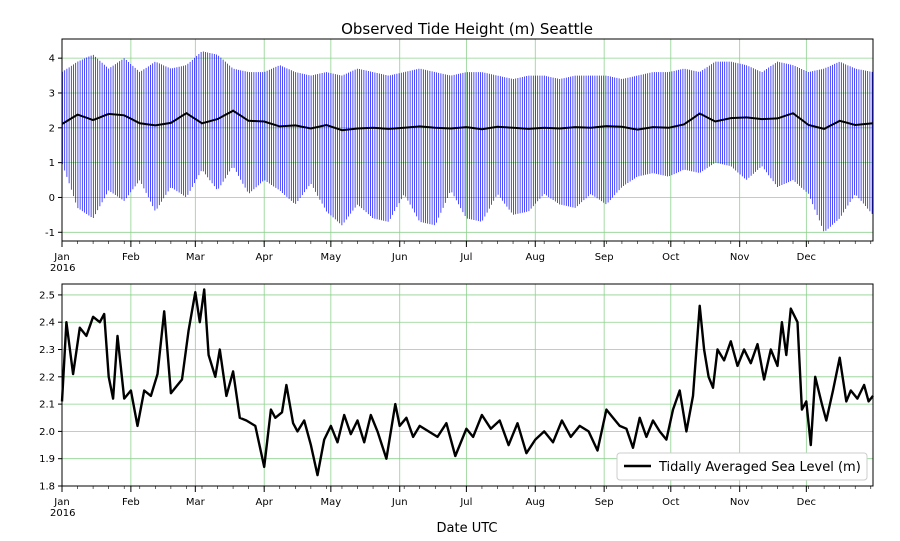 This screenshot has height=541, width=900. What do you see at coordinates (399, 257) in the screenshot?
I see `top-x-tick-label: Jun` at bounding box center [399, 257].